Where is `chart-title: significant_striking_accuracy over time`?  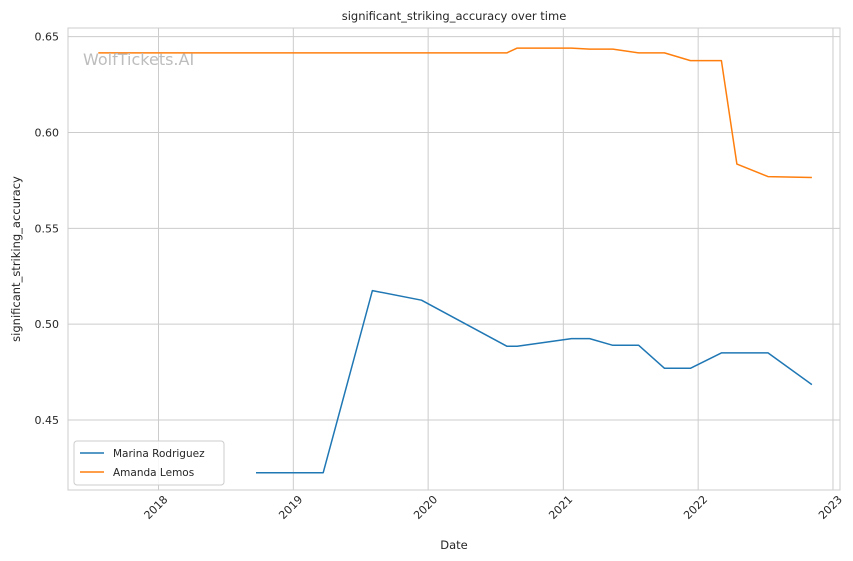 chart-title: significant_striking_accuracy over time is located at coordinates (454, 16).